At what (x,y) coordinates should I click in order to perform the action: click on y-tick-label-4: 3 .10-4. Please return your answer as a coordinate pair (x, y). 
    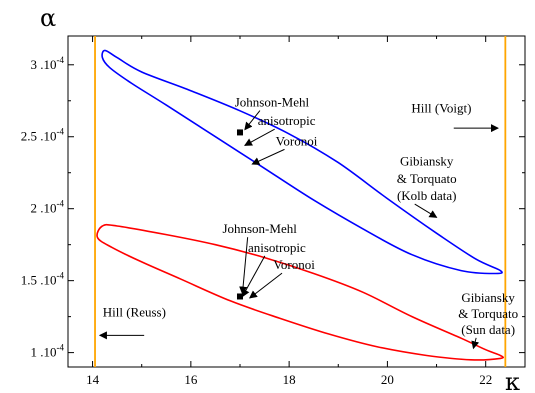
    Looking at the image, I should click on (48, 63).